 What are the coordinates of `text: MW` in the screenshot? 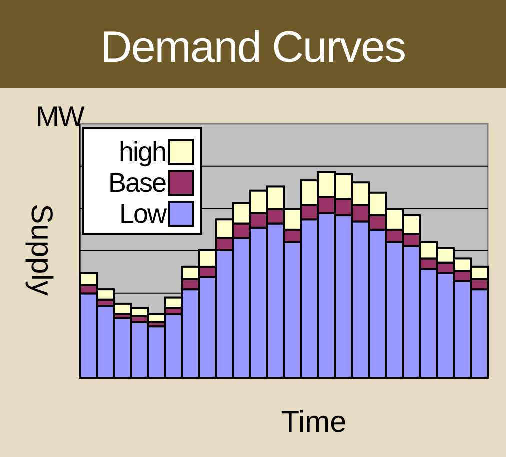 It's located at (61, 116).